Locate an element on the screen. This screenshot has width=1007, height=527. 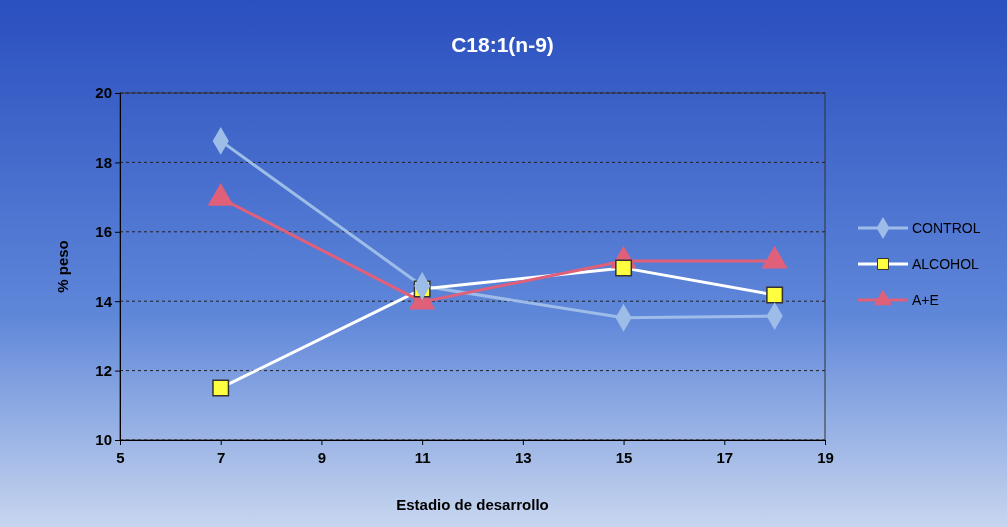
y-tick-label: 10 is located at coordinates (103, 440).